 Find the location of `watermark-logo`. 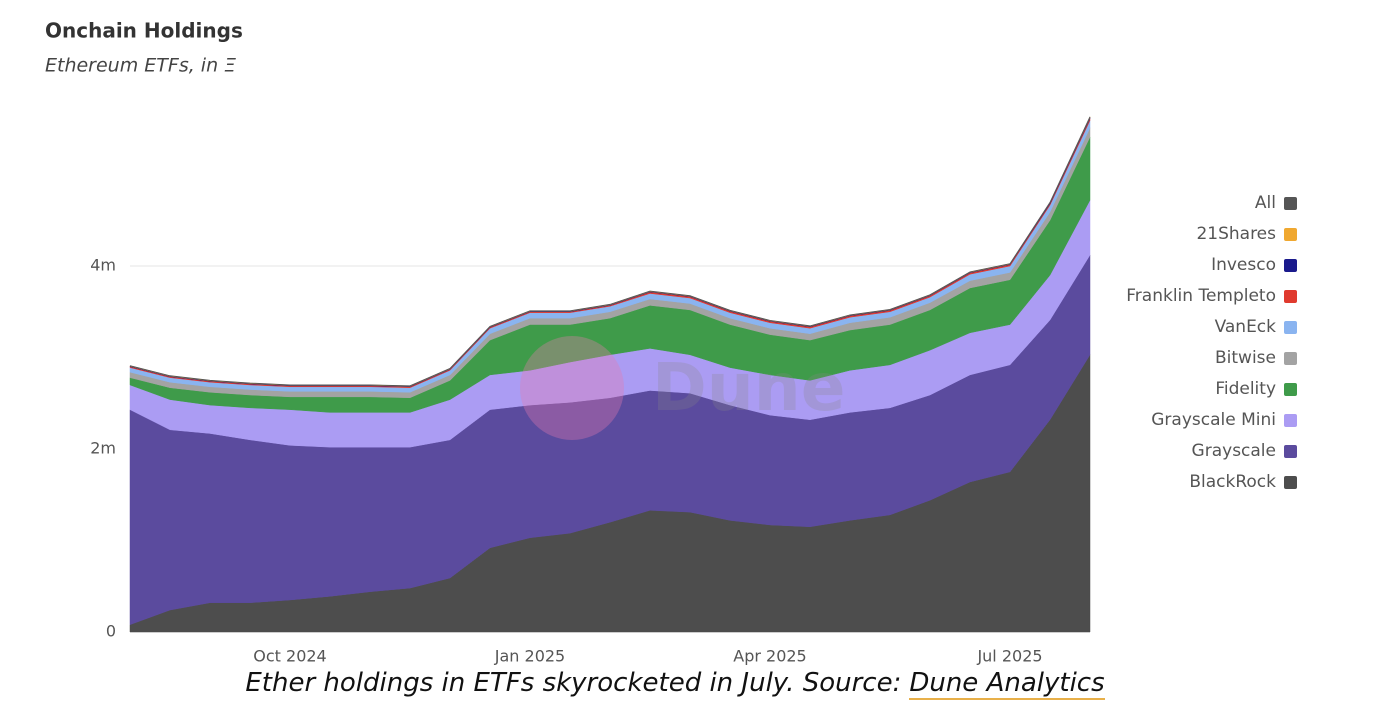

watermark-logo is located at coordinates (572, 388).